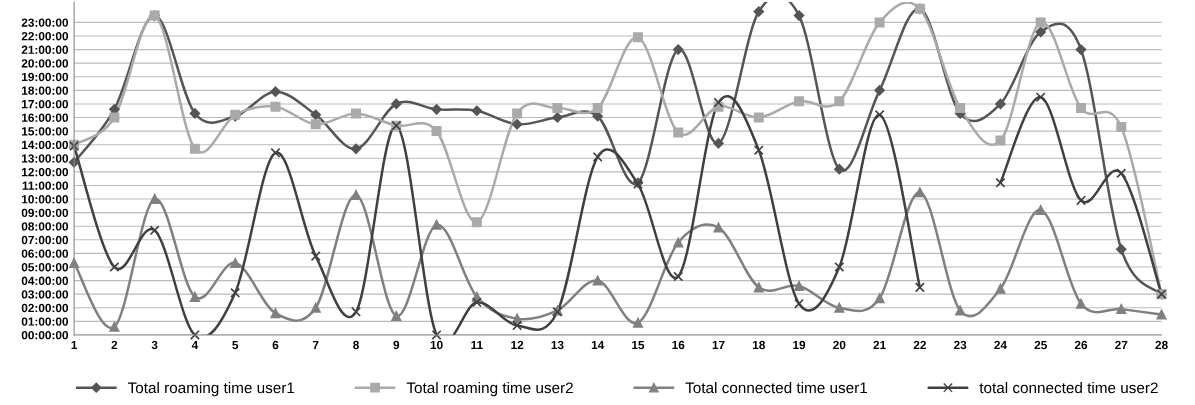 Image resolution: width=1195 pixels, height=405 pixels. I want to click on x-tick-label: 21, so click(879, 345).